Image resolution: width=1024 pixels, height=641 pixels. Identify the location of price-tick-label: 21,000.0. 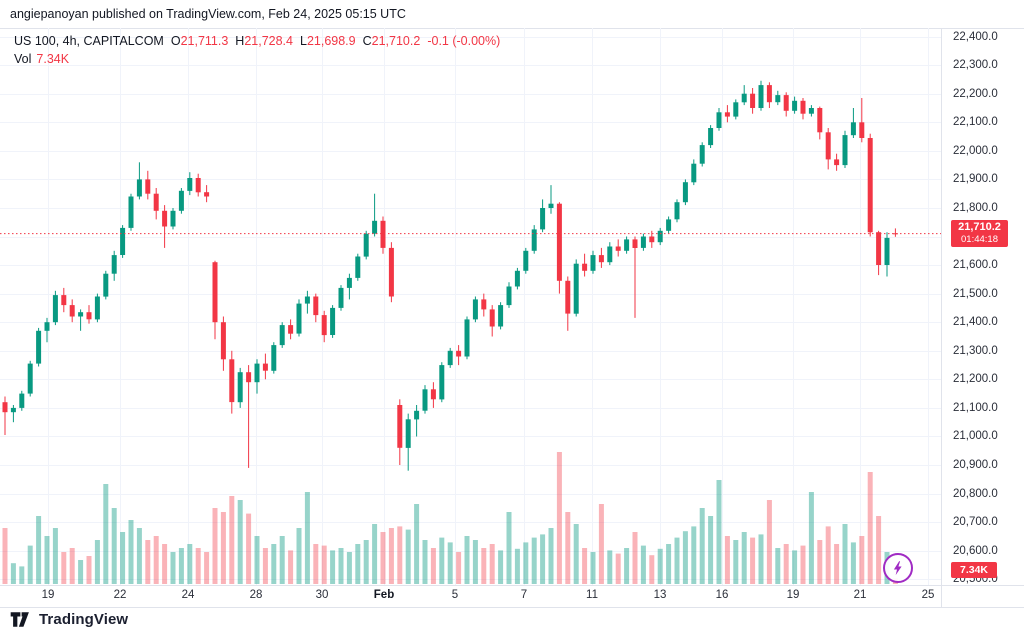
(975, 436).